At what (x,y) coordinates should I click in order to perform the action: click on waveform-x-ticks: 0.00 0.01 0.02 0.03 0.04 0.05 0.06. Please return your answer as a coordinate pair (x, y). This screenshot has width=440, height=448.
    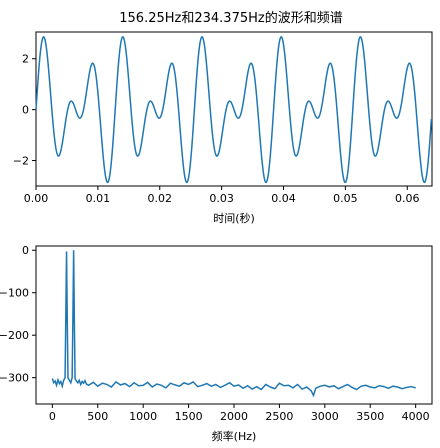
    Looking at the image, I should click on (222, 195).